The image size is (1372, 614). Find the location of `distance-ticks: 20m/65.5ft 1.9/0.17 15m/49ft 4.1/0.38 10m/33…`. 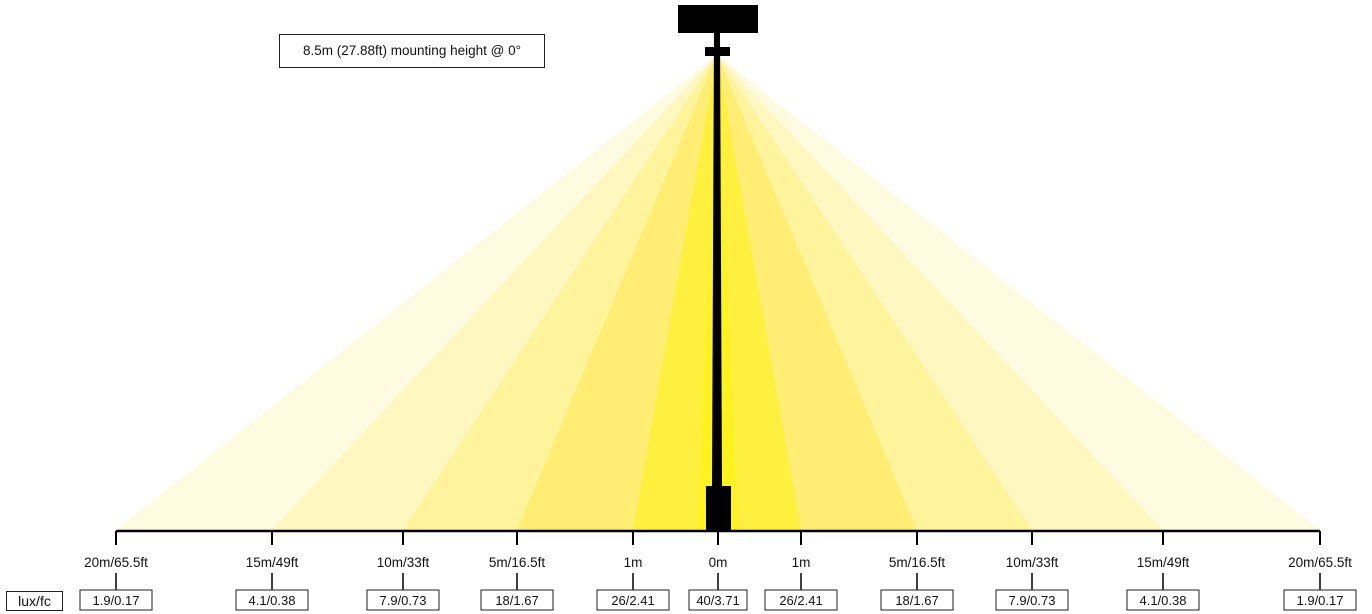

distance-ticks: 20m/65.5ft 1.9/0.17 15m/49ft 4.1/0.38 10m/33… is located at coordinates (718, 571).